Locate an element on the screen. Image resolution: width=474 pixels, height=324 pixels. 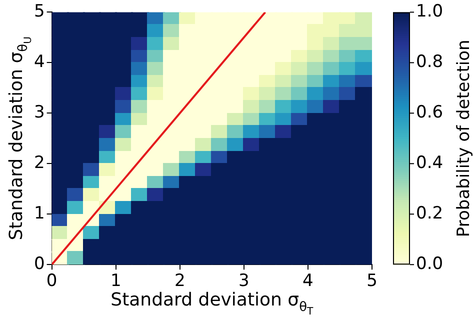
color-bar-label: 0.2 is located at coordinates (430, 214).